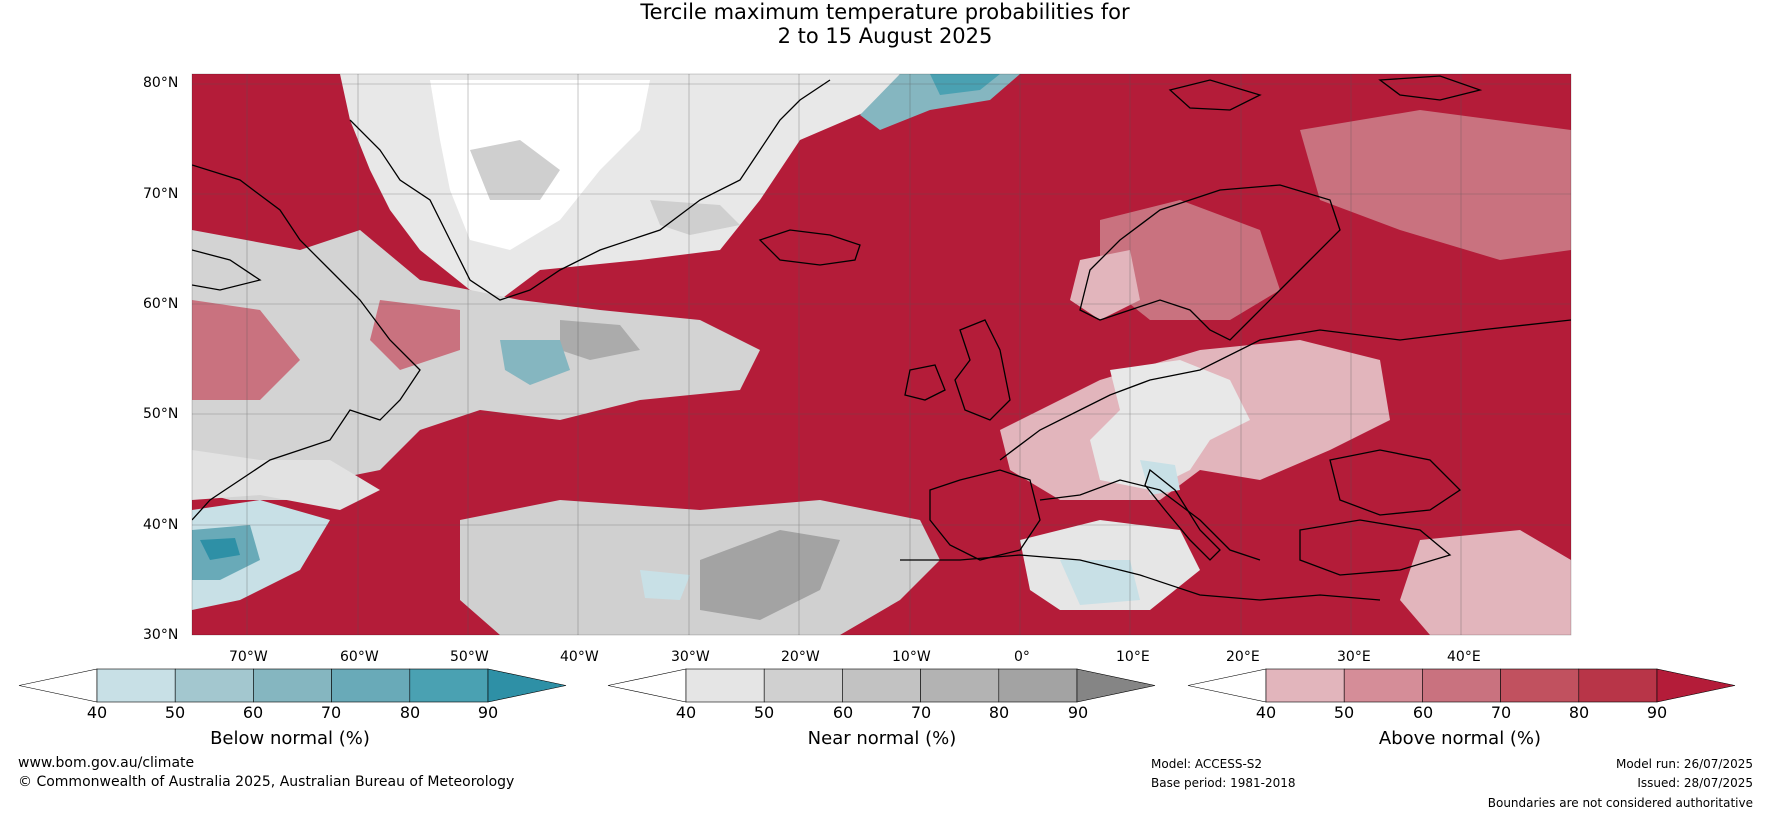 The width and height of the screenshot is (1770, 816). I want to click on colorbar-below-tick: 80, so click(410, 712).